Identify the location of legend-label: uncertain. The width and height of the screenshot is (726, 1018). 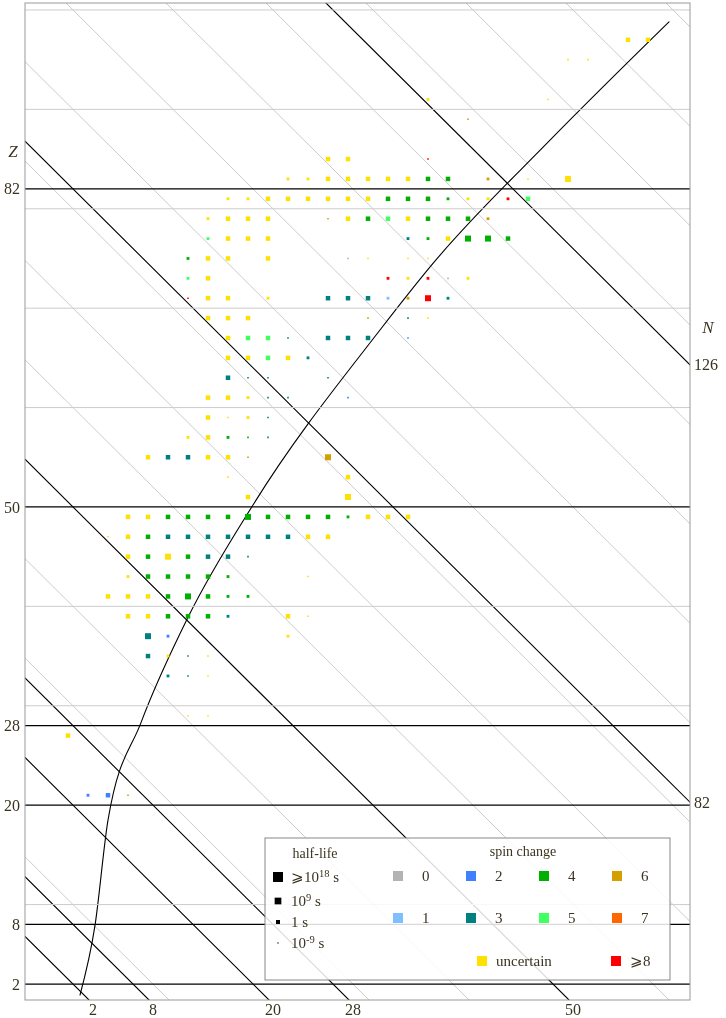
(524, 961).